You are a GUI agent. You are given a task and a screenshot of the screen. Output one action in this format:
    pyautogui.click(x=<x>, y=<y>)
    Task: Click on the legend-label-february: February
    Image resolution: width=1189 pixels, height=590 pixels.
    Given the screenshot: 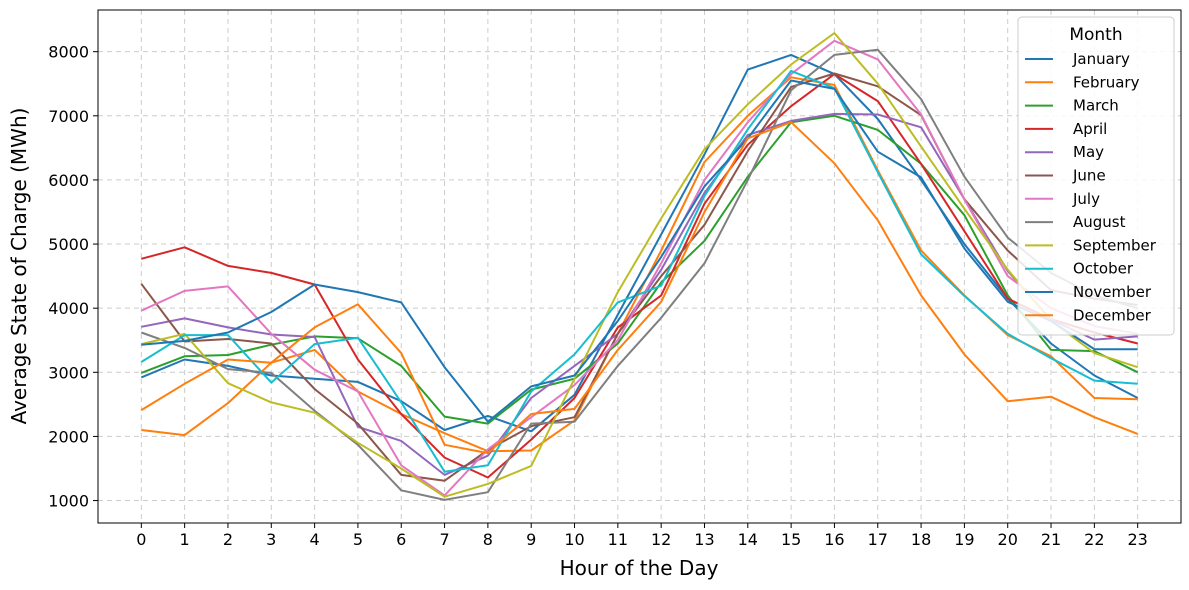 What is the action you would take?
    pyautogui.click(x=1106, y=82)
    